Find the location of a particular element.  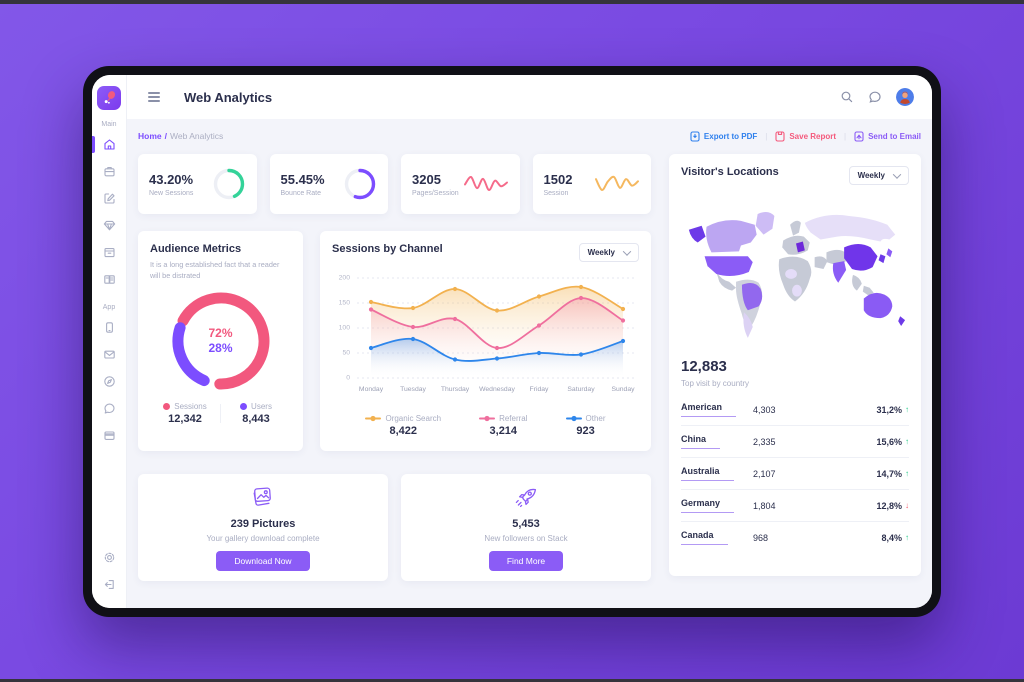

card-title: Audience Metrics is located at coordinates (196, 249).